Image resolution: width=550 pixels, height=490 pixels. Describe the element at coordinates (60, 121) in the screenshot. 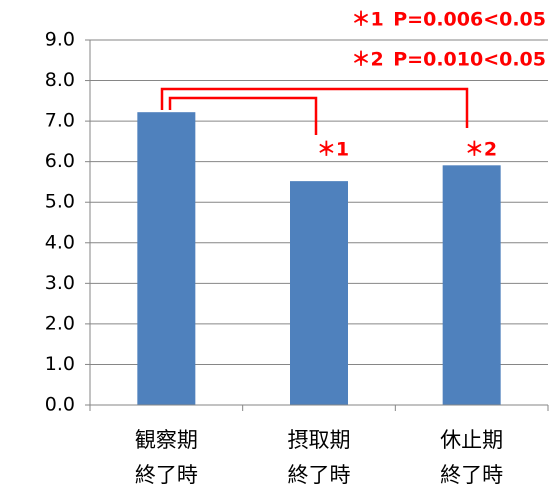

I see `y-tick-label: 7.0` at that location.